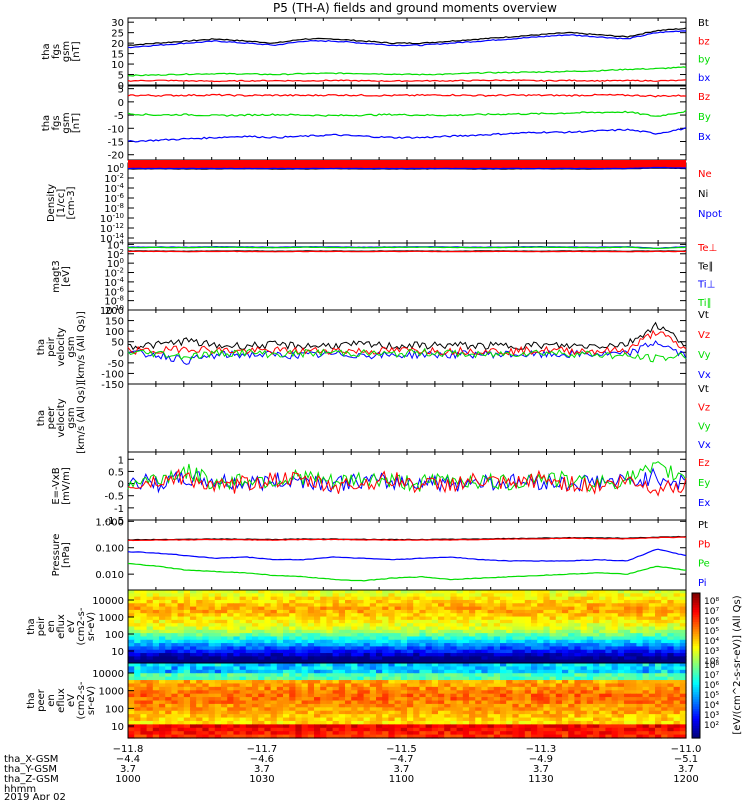  I want to click on ylabel-line: fgs, so click(56, 51).